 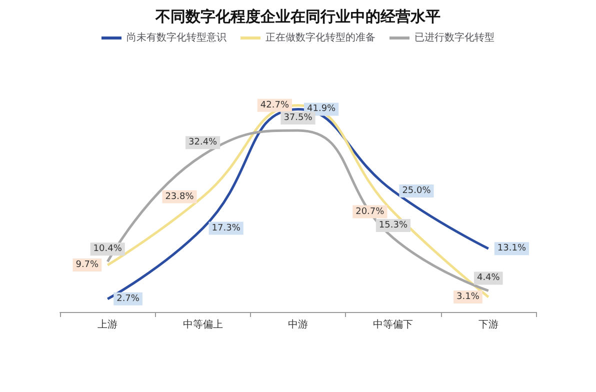 What do you see at coordinates (179, 197) in the screenshot?
I see `data-label: 23.8%` at bounding box center [179, 197].